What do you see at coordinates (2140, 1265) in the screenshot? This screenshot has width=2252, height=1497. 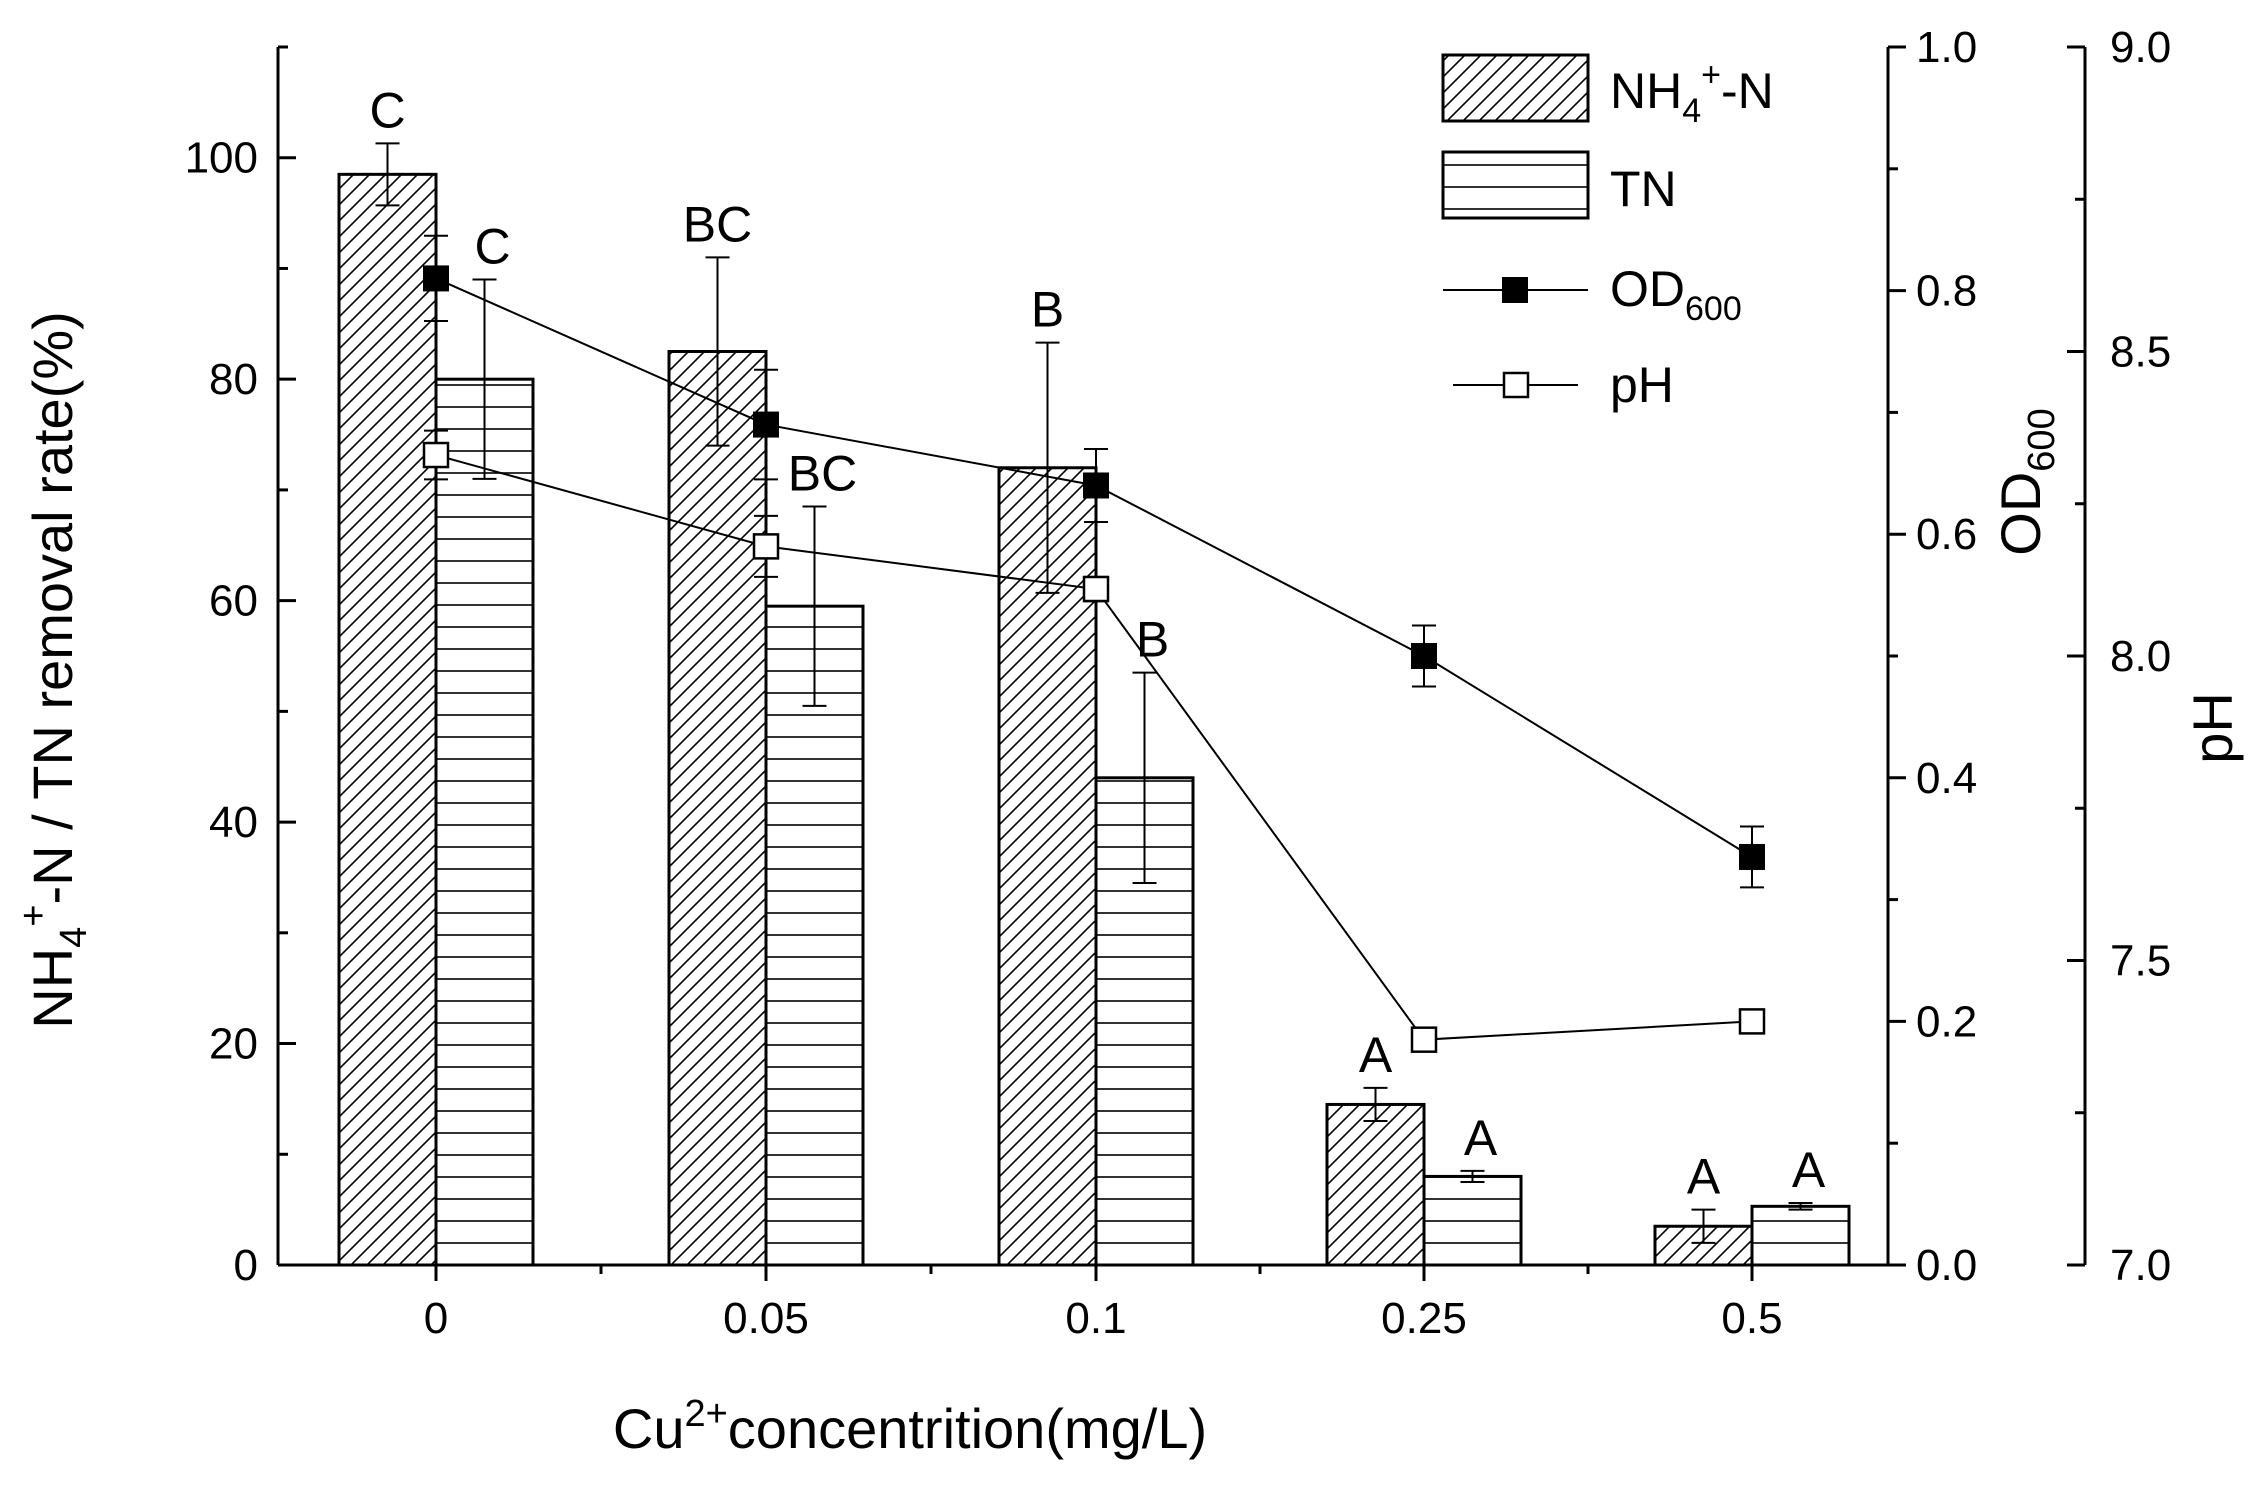 I see `ph-tick-label: 7.0` at bounding box center [2140, 1265].